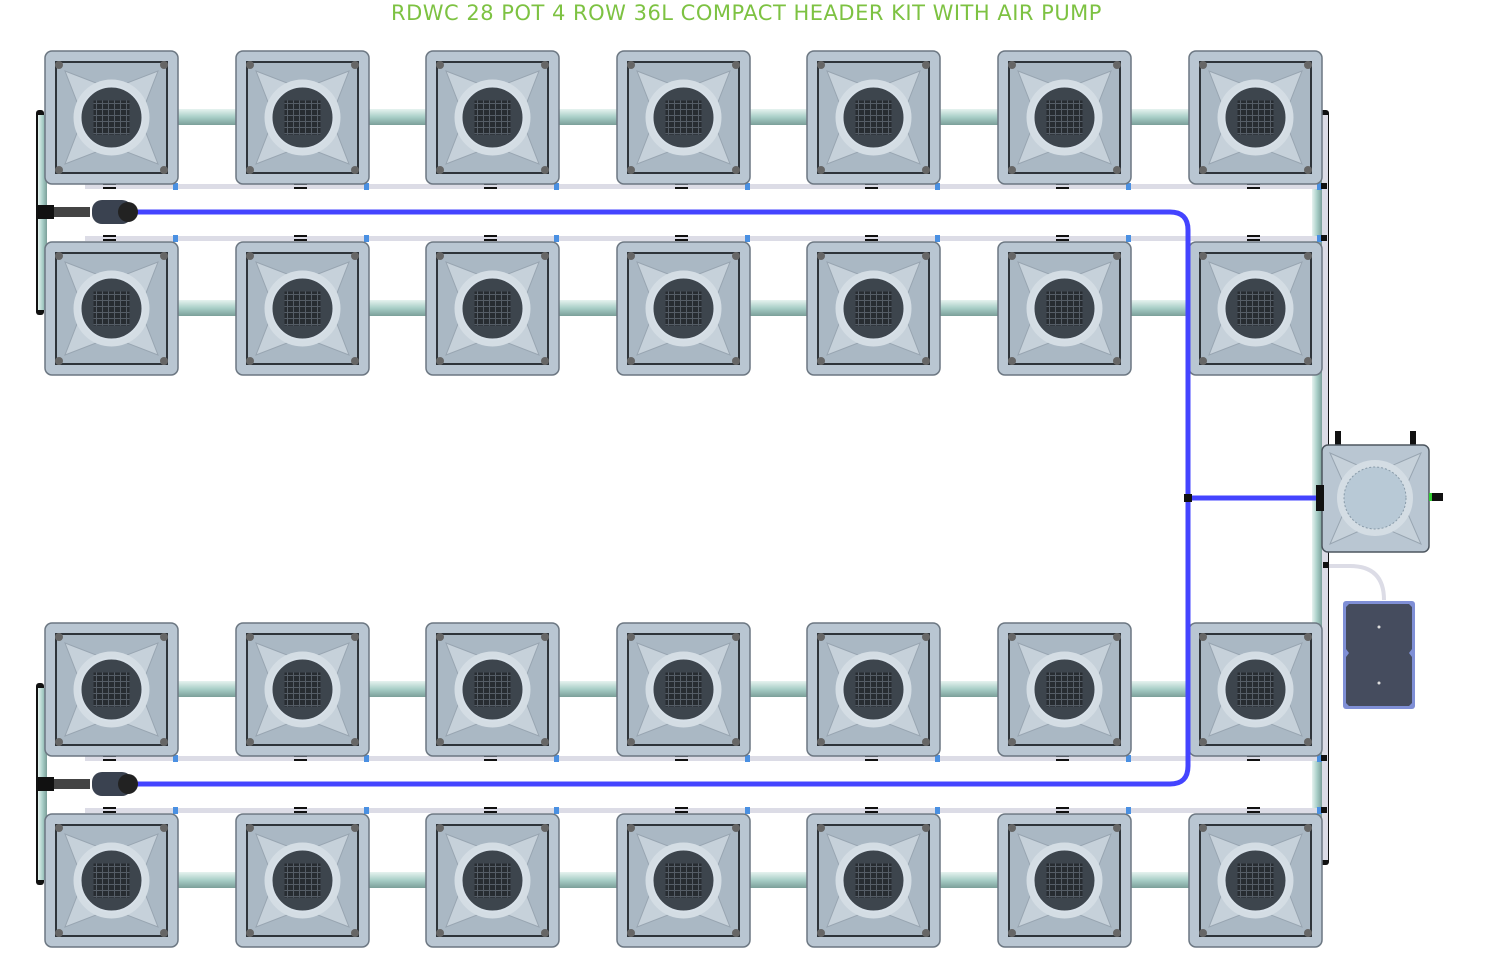 This screenshot has height=975, width=1493. Describe the element at coordinates (72, 212) in the screenshot. I see `air-stone-fitting` at that location.